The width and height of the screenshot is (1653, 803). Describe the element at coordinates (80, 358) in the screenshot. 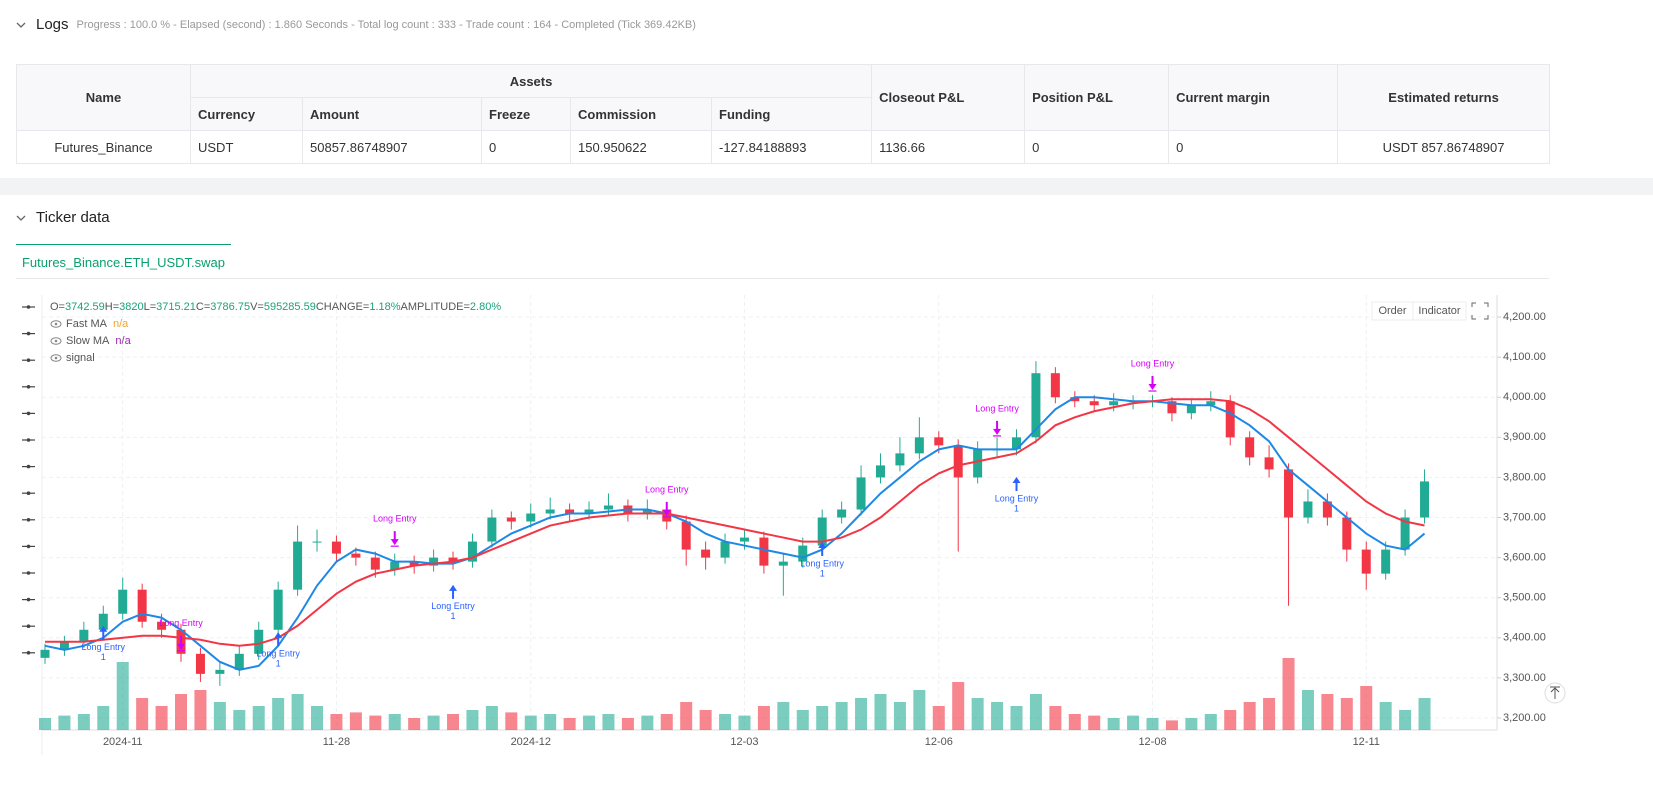

I see `legend-entry: signal` at that location.